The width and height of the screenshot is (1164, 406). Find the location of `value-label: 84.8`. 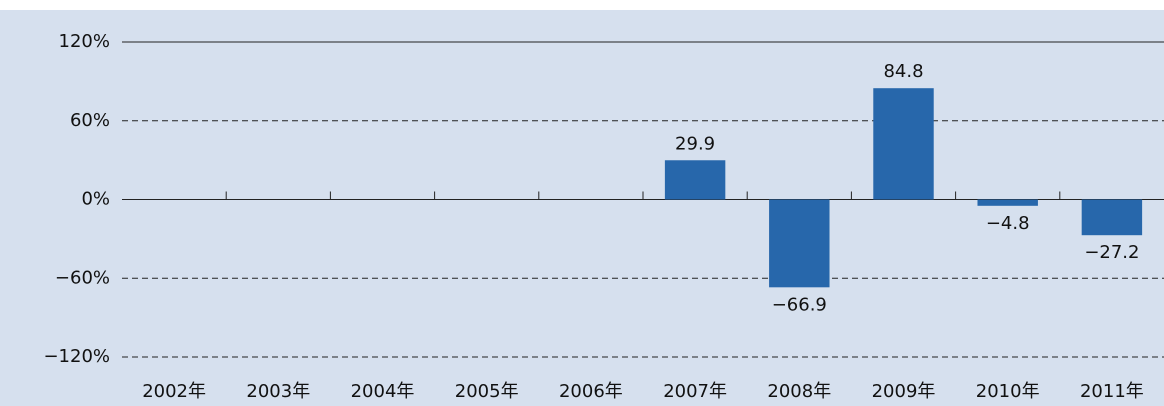

value-label: 84.8 is located at coordinates (903, 71).